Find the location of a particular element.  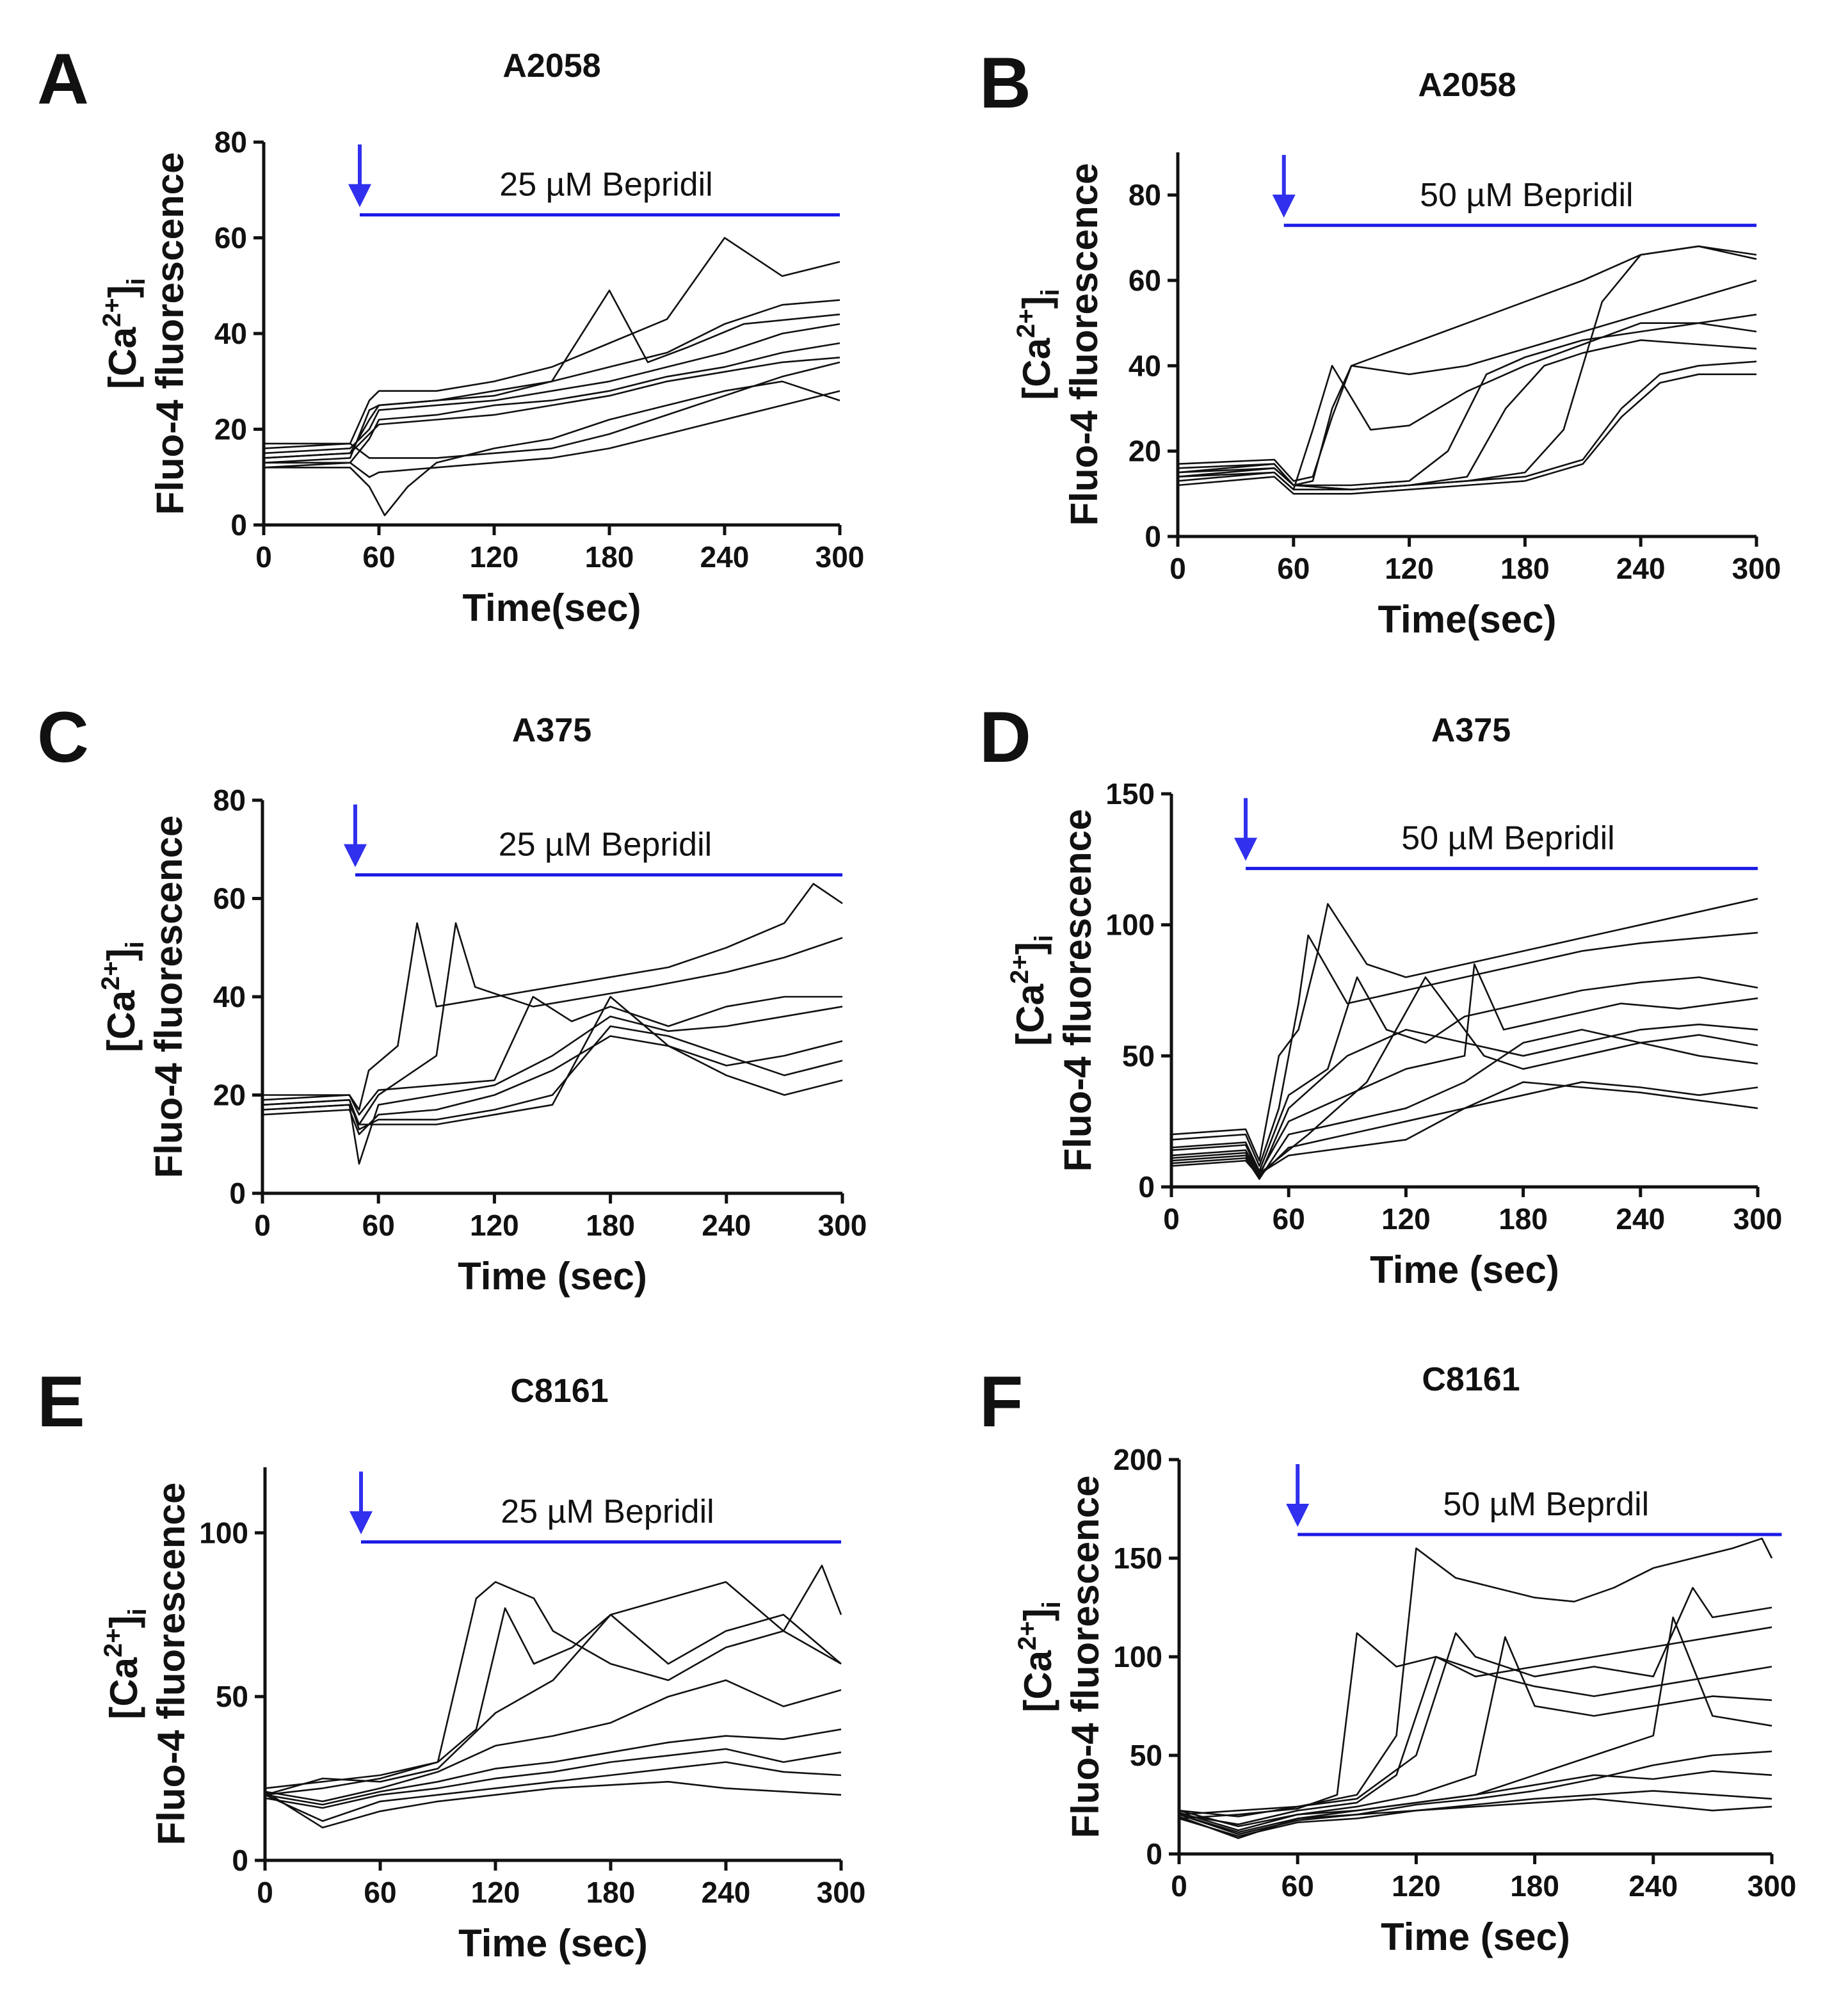

chart-title: A2058 is located at coordinates (551, 66).